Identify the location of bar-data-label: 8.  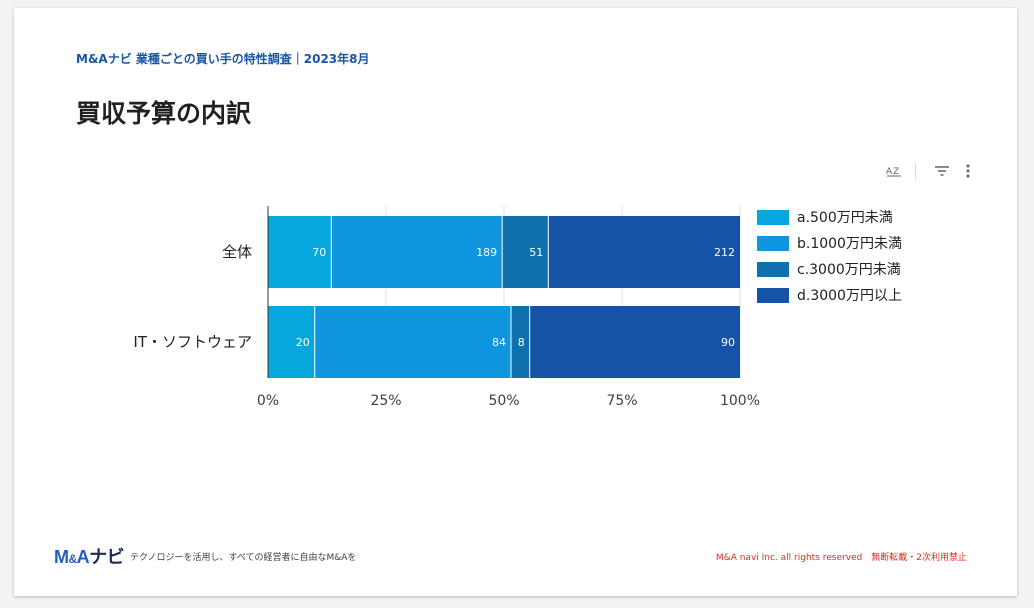
(521, 342).